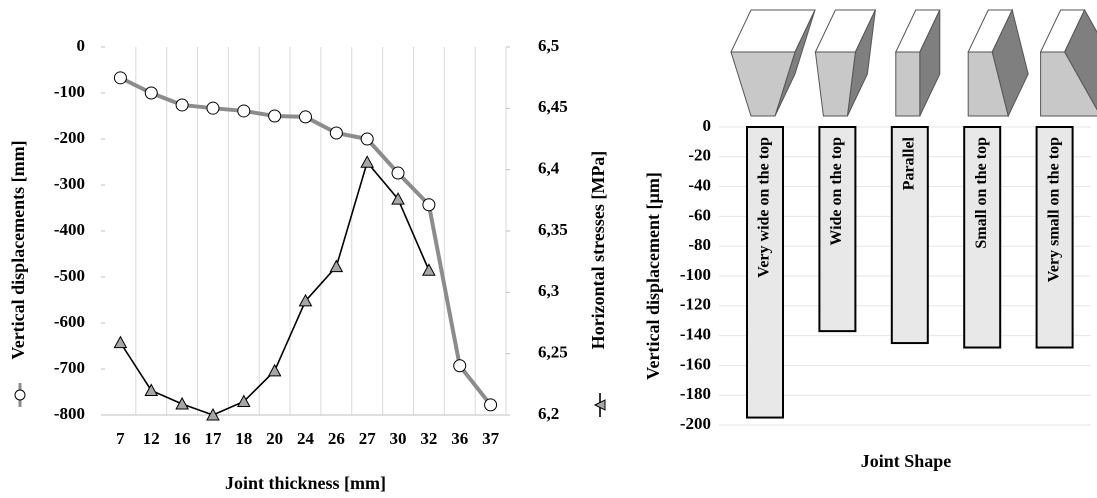  Describe the element at coordinates (69, 321) in the screenshot. I see `y-tick-label: -600` at that location.